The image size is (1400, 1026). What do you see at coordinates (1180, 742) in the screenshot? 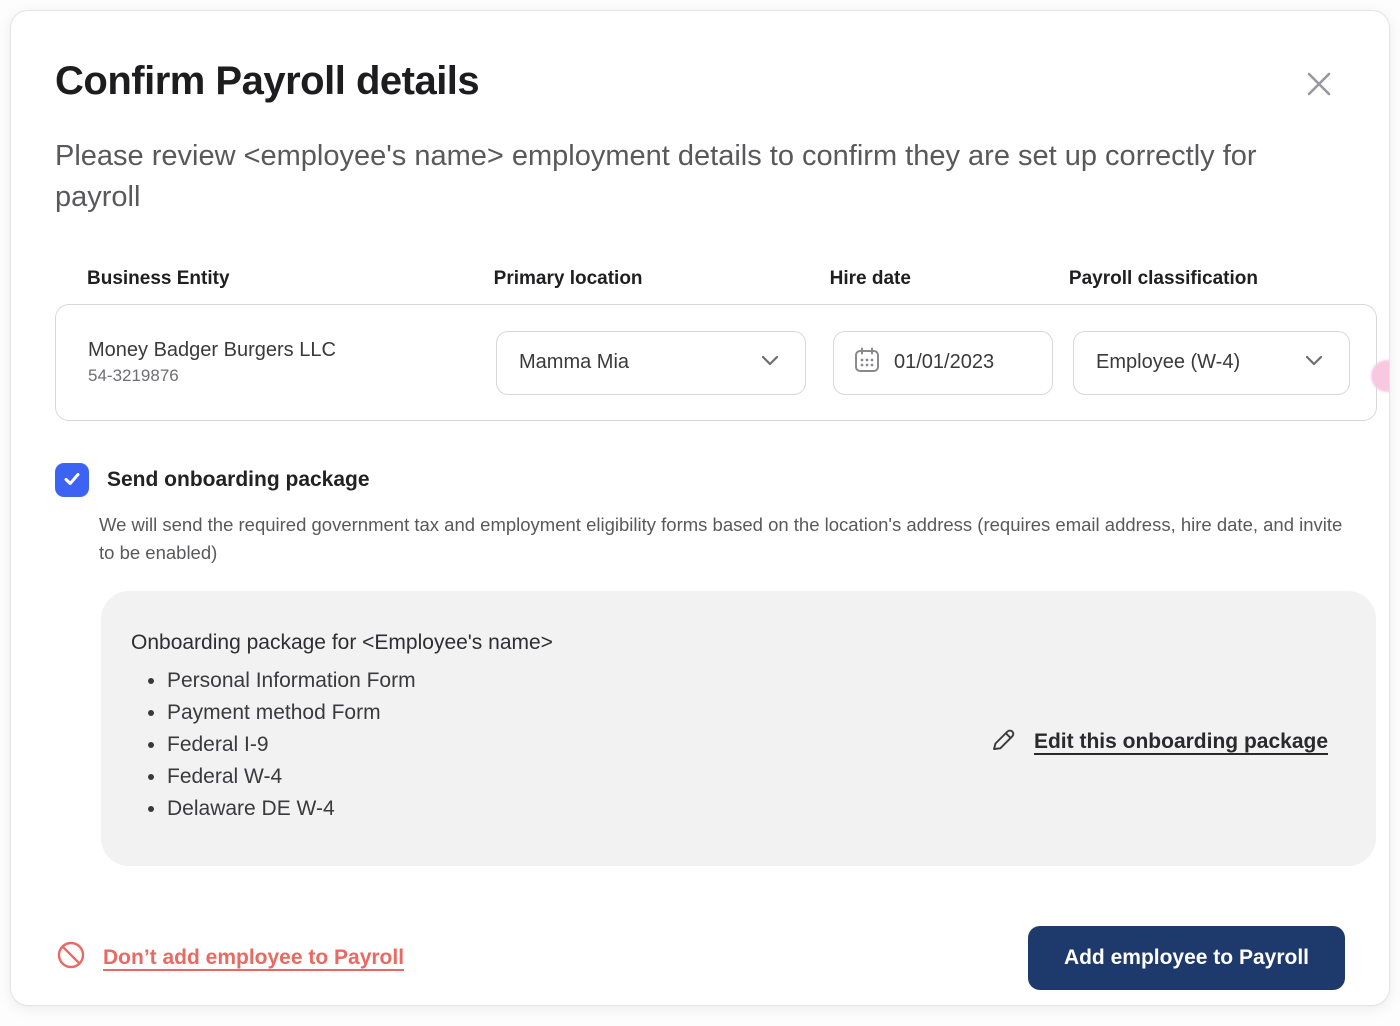
I see `edit-onboarding-package-label: Edit this onboarding package` at bounding box center [1180, 742].